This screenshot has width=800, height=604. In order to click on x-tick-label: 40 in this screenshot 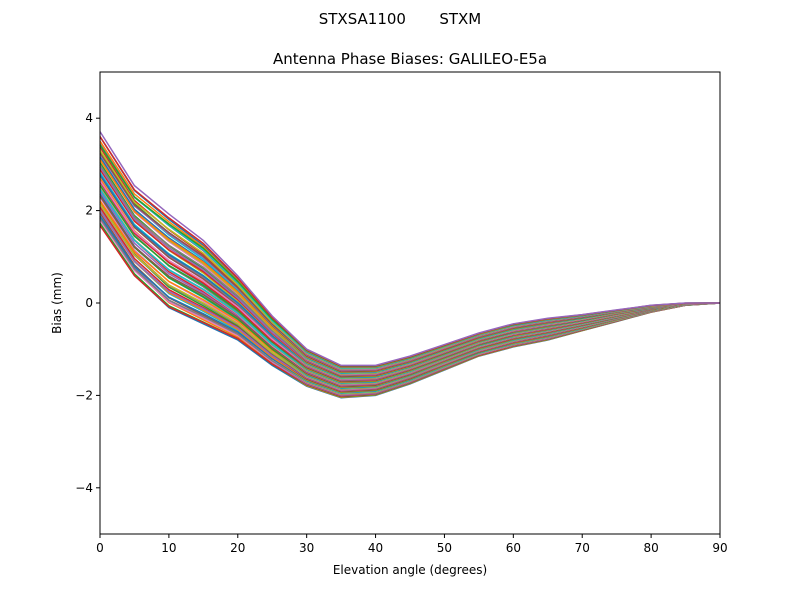, I will do `click(375, 548)`.